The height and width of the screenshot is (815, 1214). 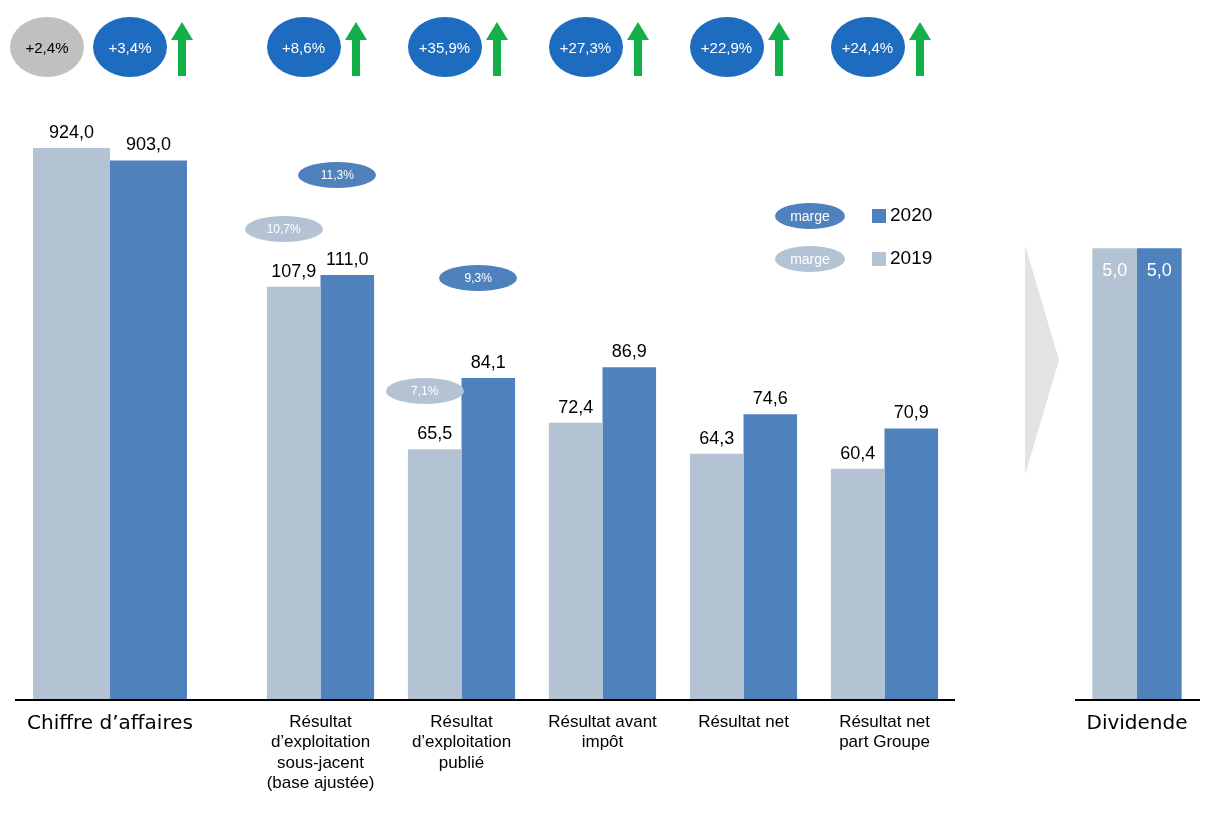 I want to click on legend-label: 2020, so click(x=911, y=215).